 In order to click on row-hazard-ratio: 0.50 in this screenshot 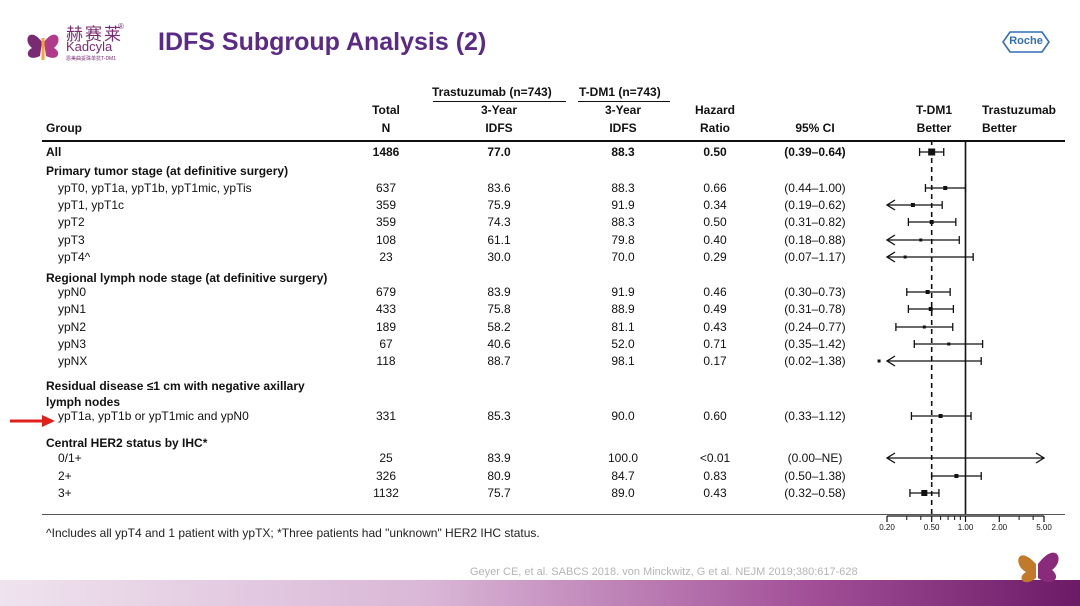, I will do `click(715, 222)`.